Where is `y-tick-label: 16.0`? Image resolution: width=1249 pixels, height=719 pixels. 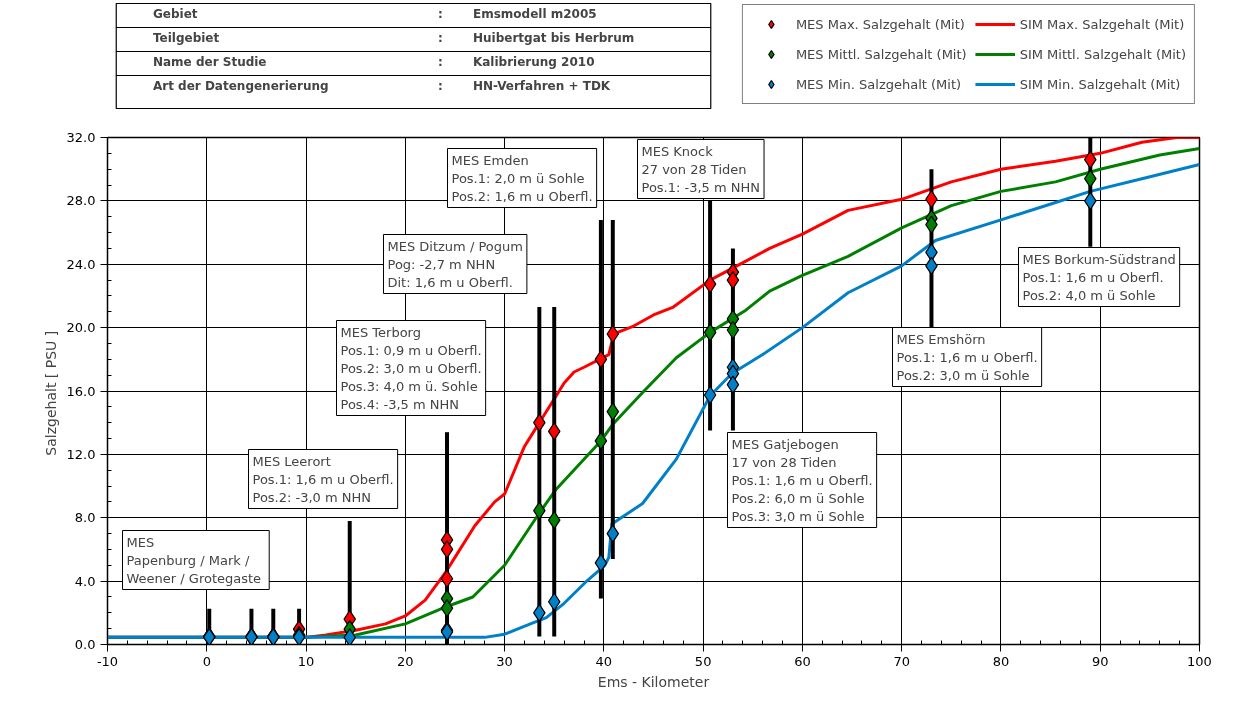 y-tick-label: 16.0 is located at coordinates (81, 391).